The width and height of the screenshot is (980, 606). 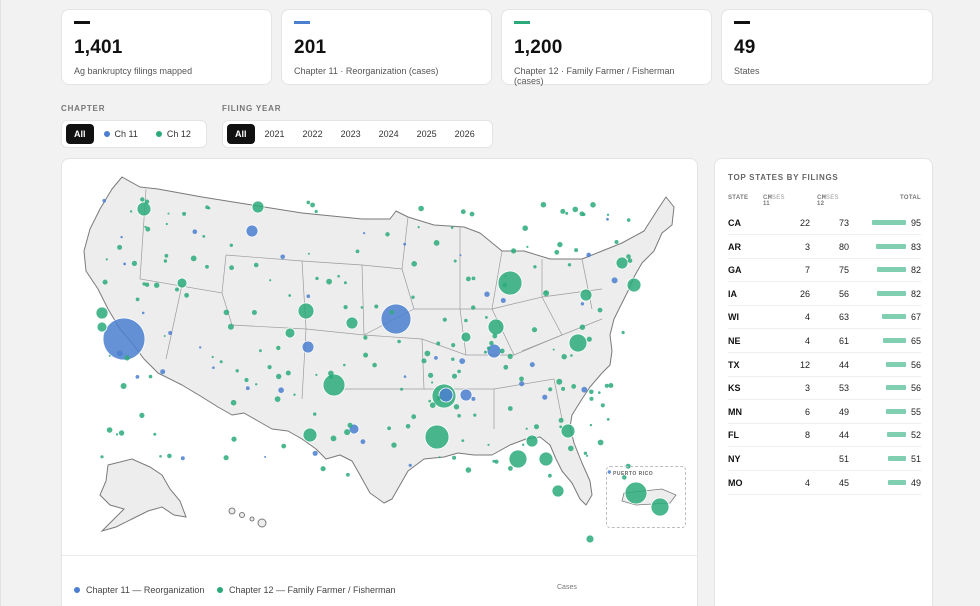 What do you see at coordinates (824, 459) in the screenshot?
I see `table-row: NY 51 51` at bounding box center [824, 459].